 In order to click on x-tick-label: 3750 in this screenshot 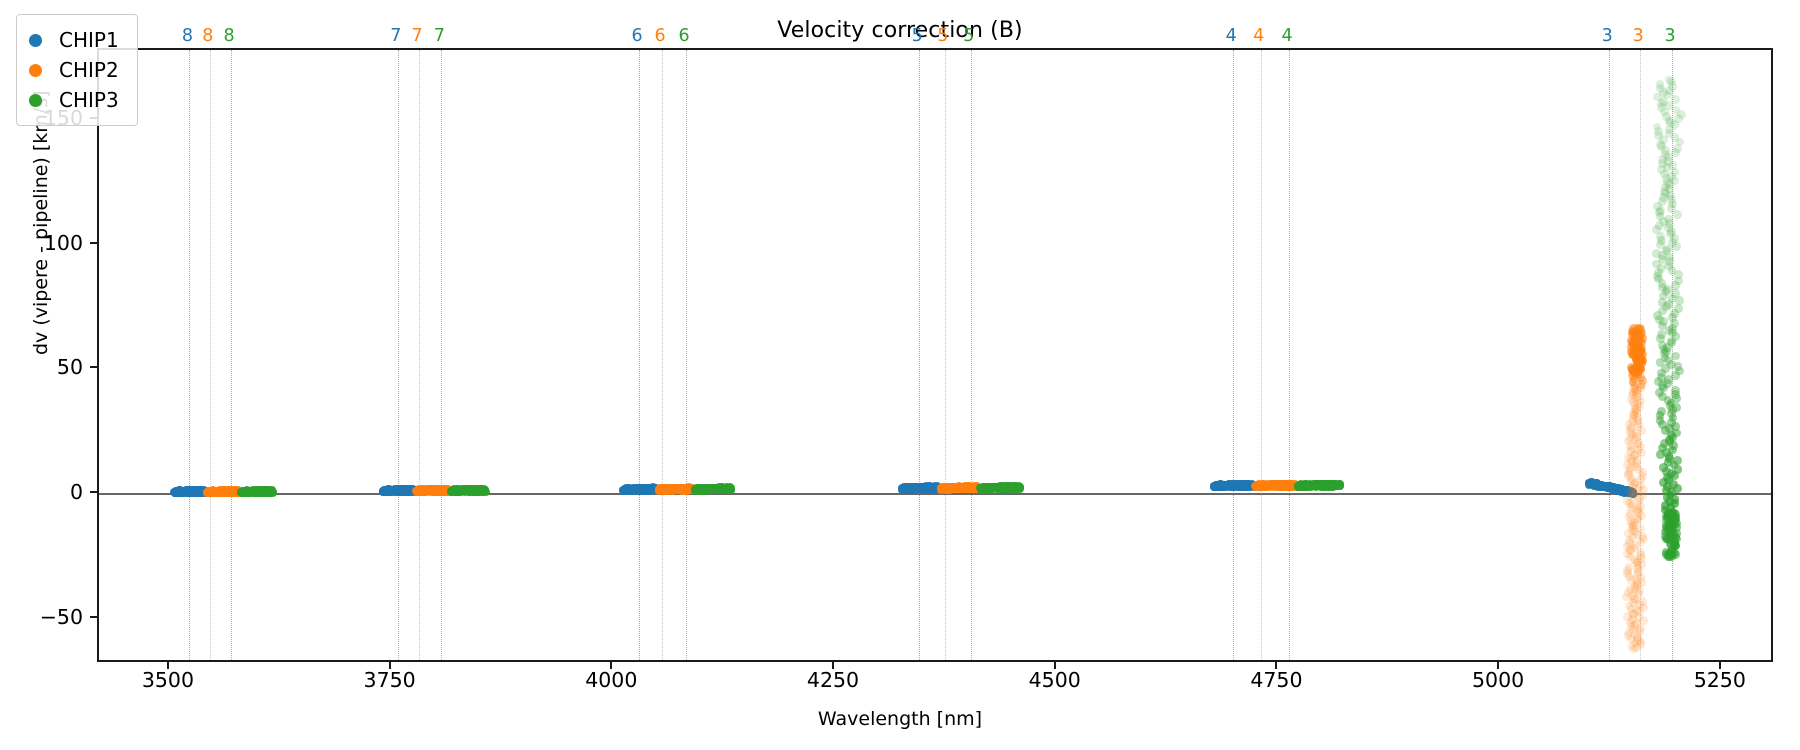, I will do `click(389, 680)`.